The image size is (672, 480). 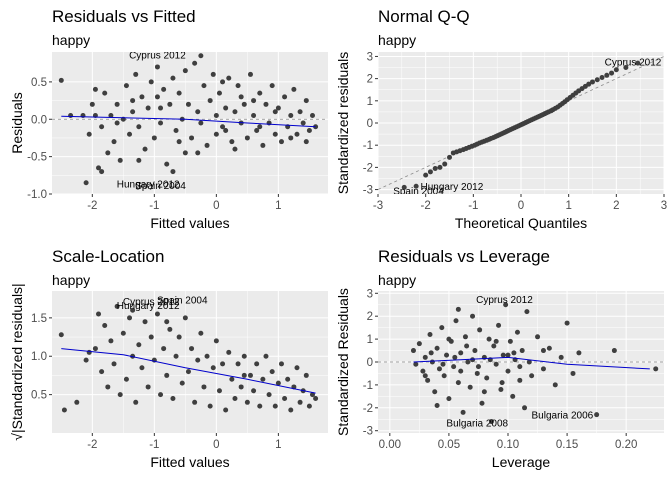 I want to click on y-tick-label: -1, so click(x=368, y=146).